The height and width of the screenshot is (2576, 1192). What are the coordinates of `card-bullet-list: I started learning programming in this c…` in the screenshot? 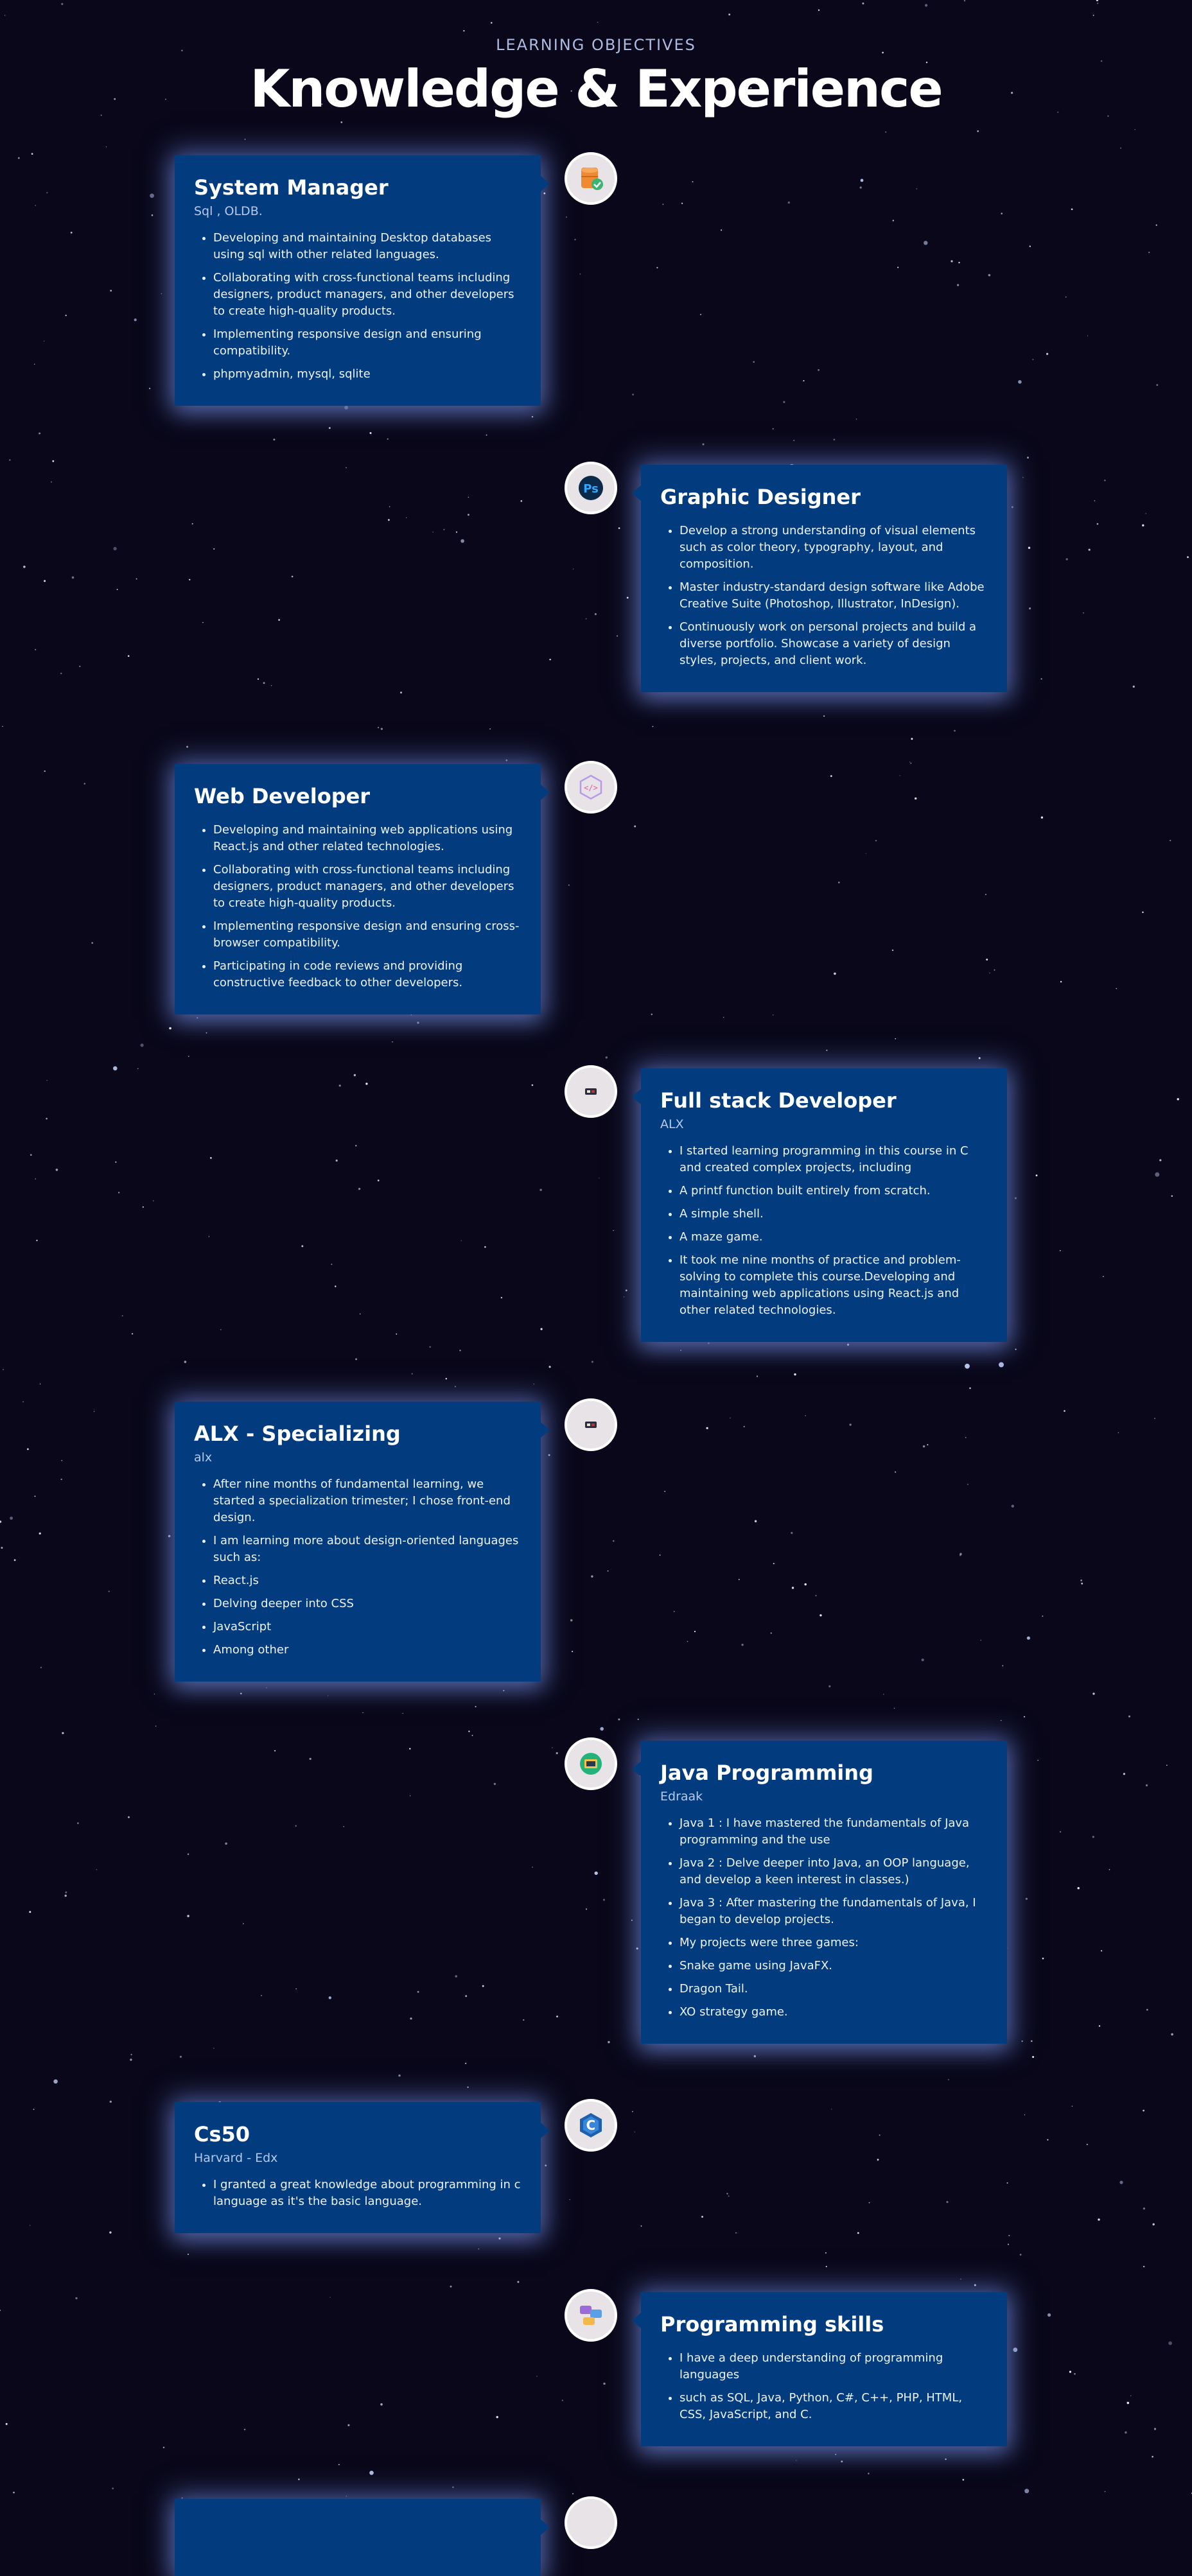 It's located at (824, 1231).